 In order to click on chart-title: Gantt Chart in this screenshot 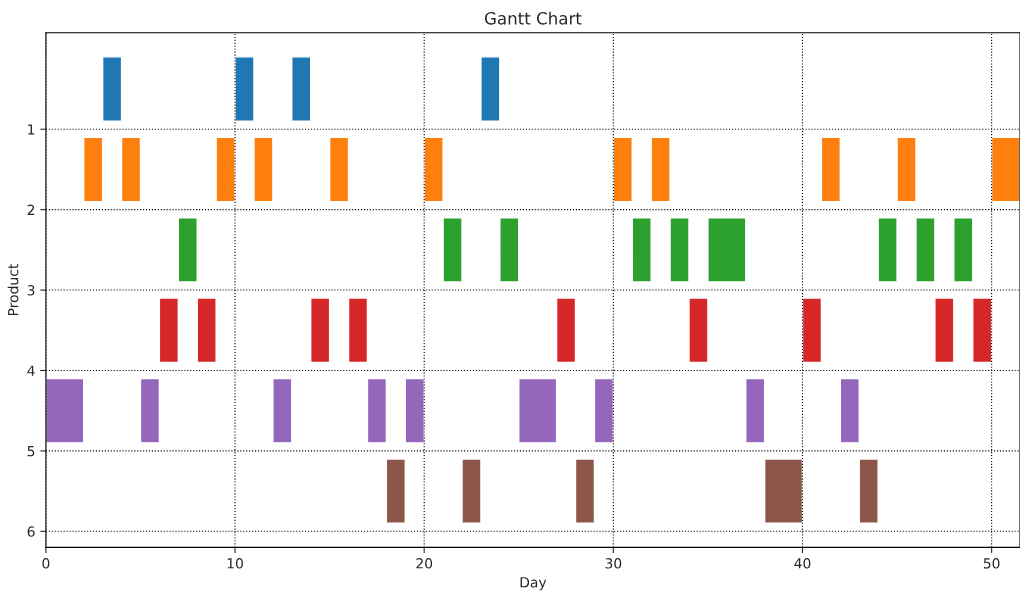, I will do `click(533, 18)`.